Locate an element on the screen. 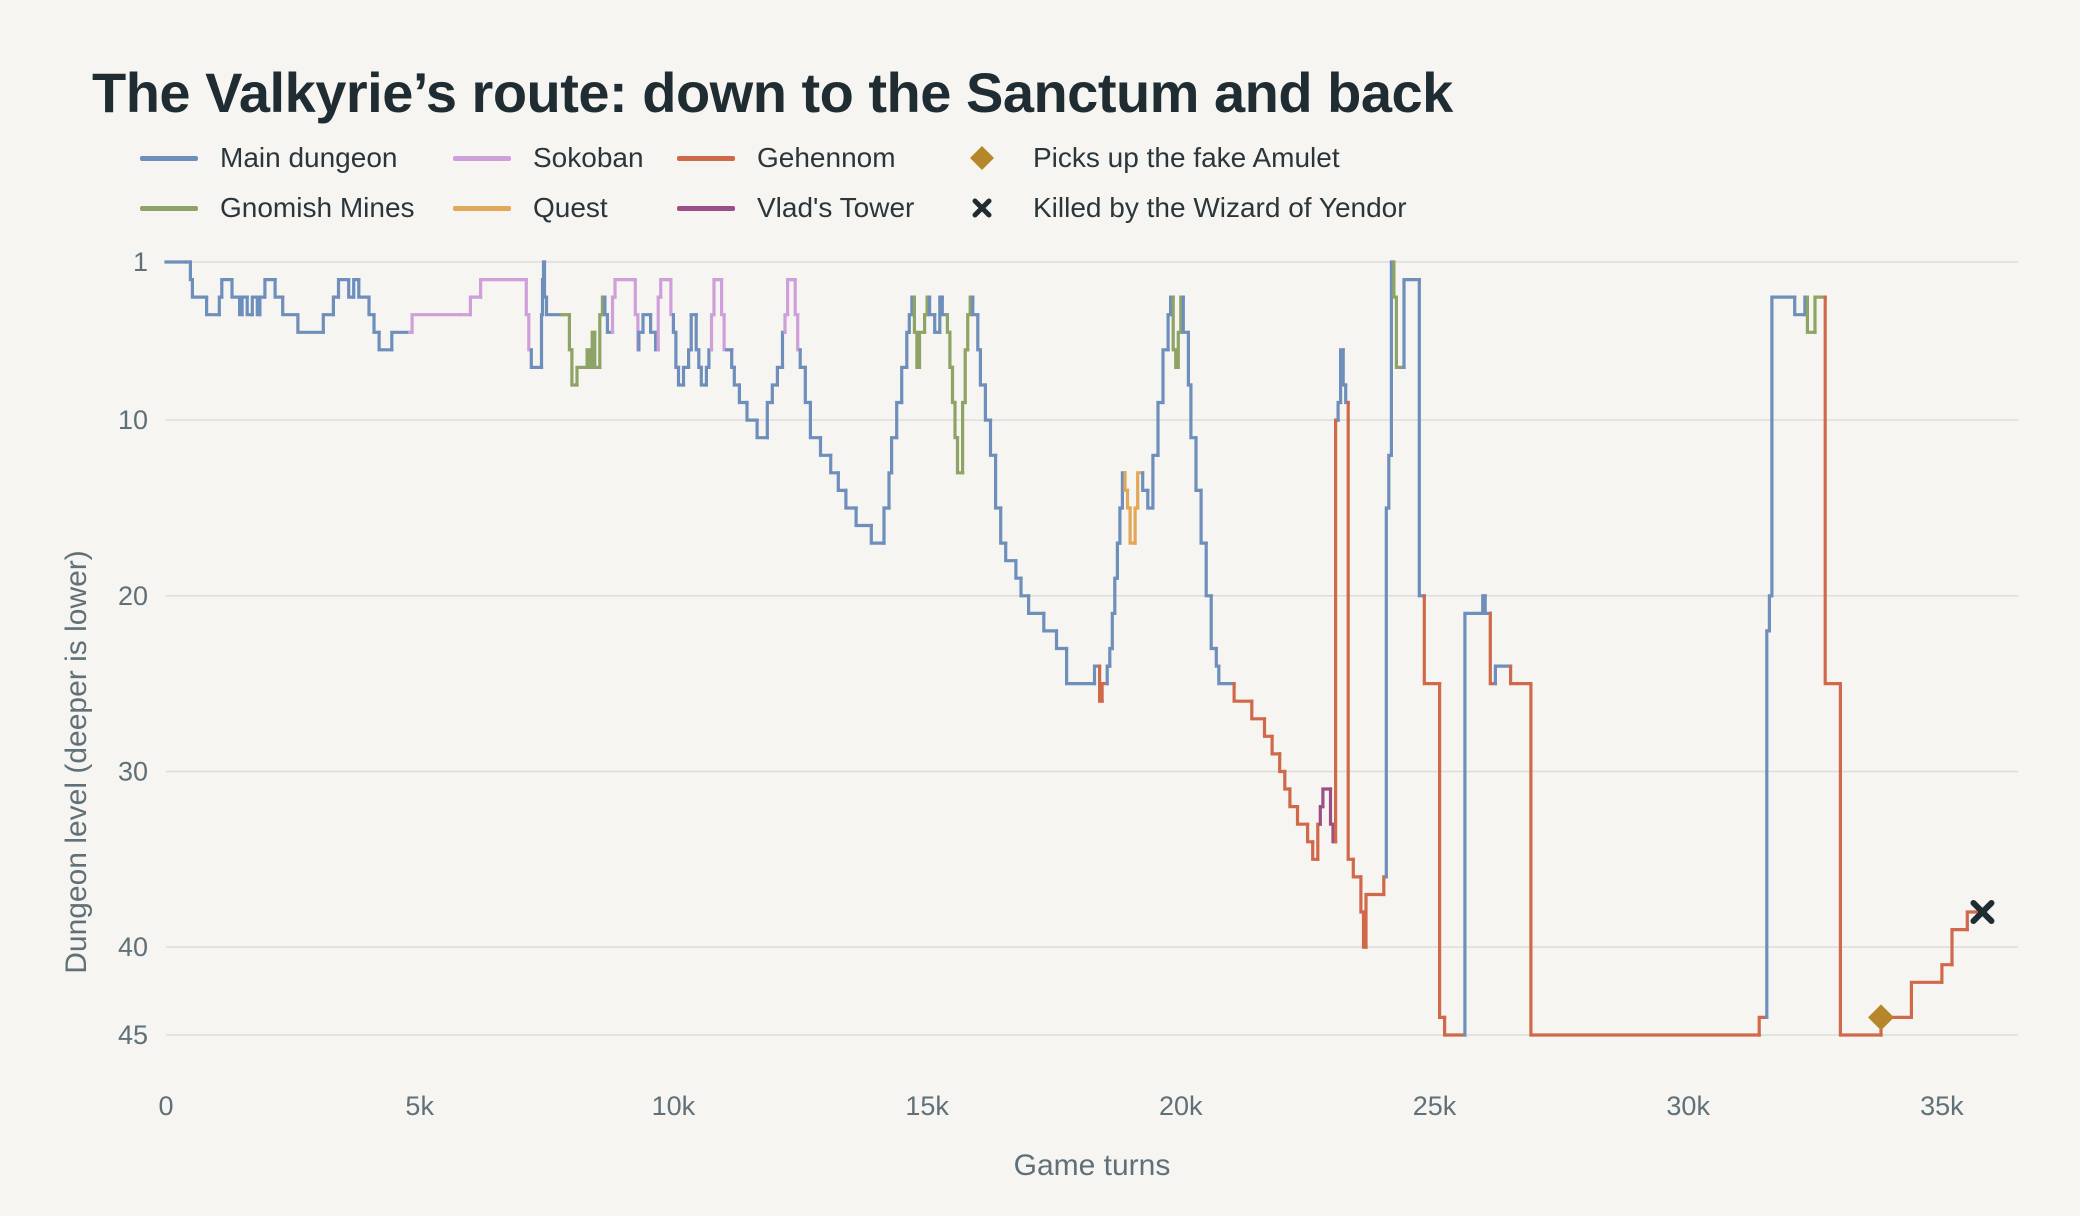  y-axis-title: Dungeon level (deeper is lower) is located at coordinates (76, 762).